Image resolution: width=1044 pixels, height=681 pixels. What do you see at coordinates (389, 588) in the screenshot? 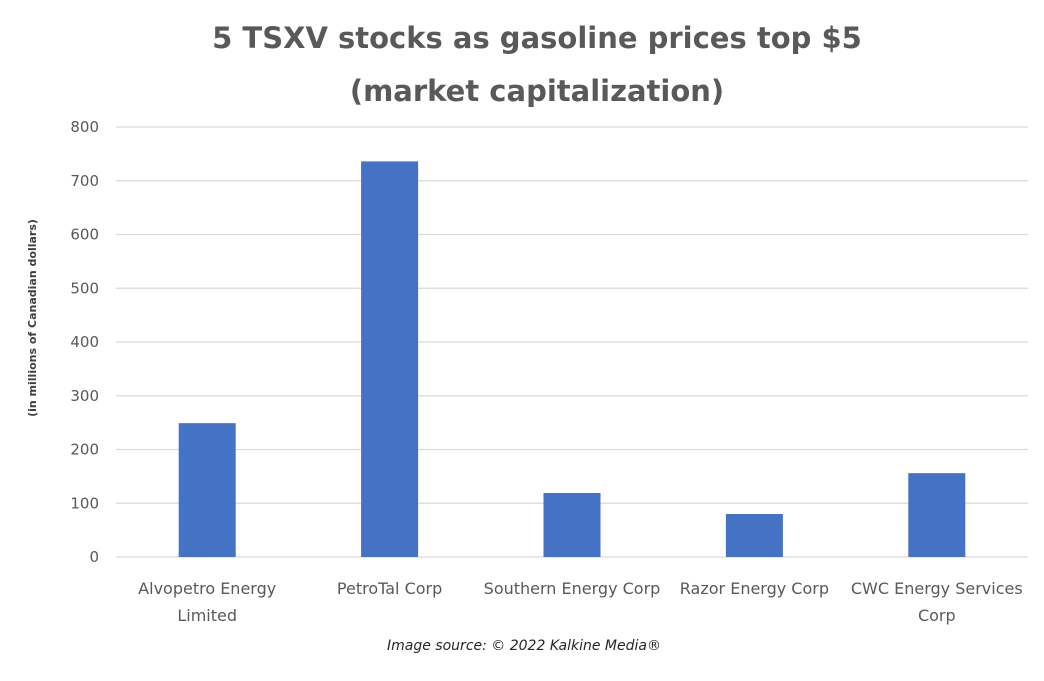
I see `x-tick-label: PetroTal Corp` at bounding box center [389, 588].